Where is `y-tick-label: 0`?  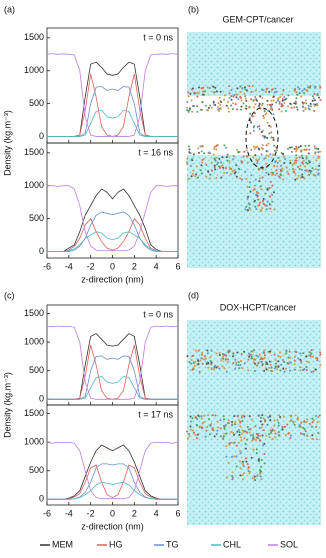 y-tick-label: 0 is located at coordinates (41, 251).